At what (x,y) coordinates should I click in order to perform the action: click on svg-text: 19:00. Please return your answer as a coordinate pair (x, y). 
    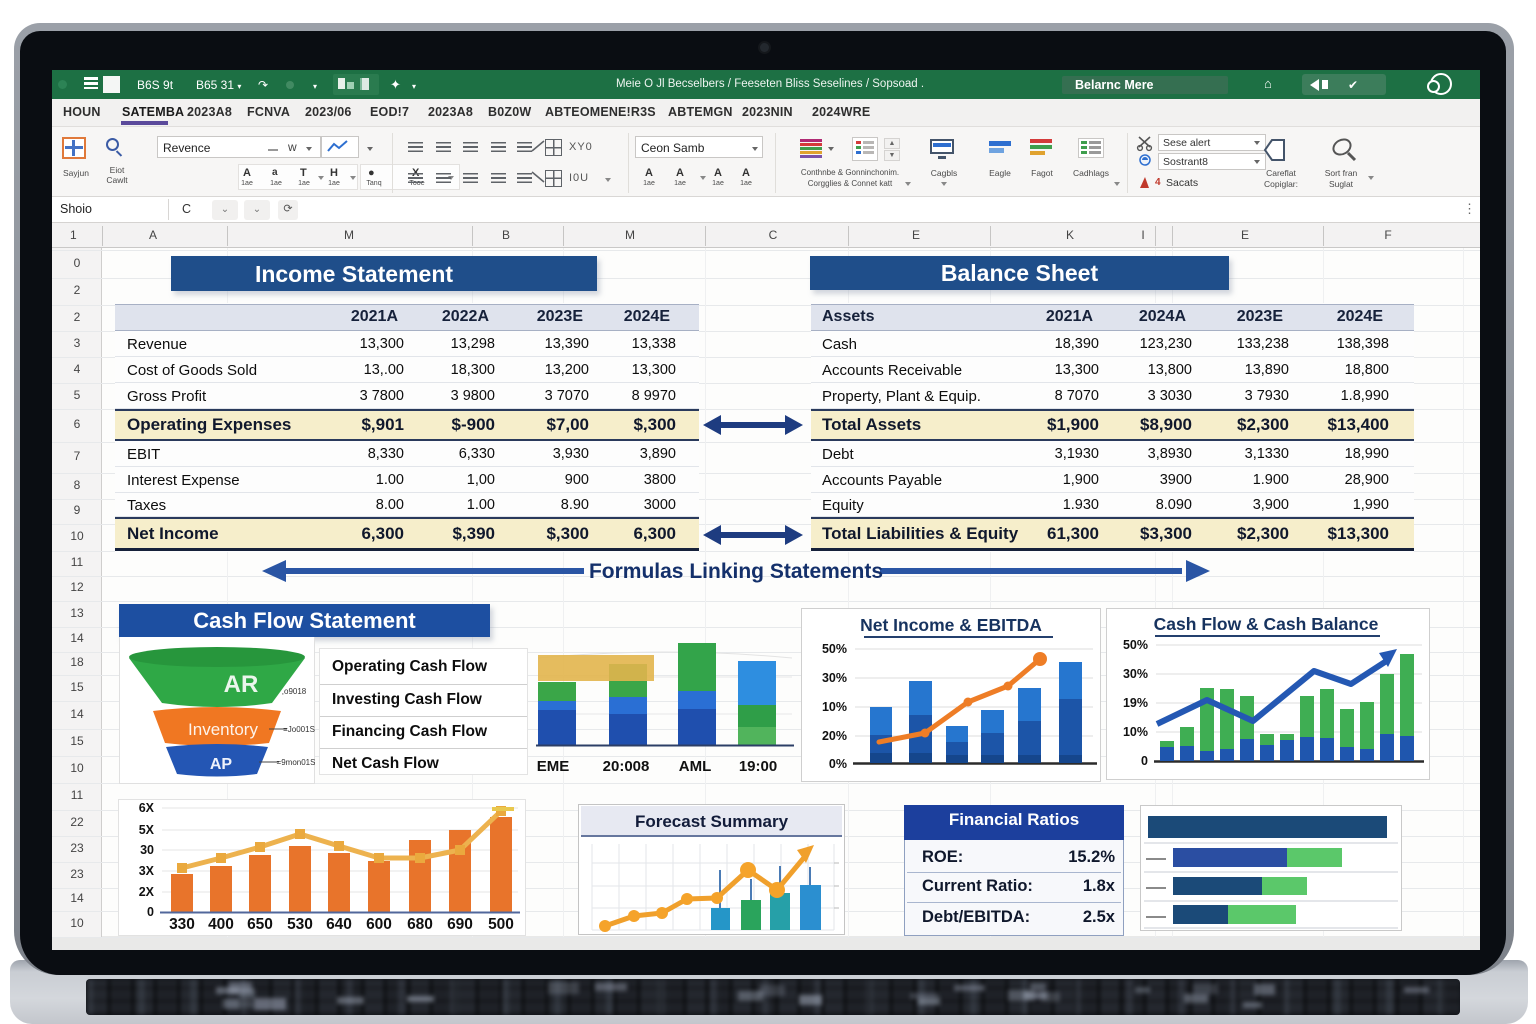
    Looking at the image, I should click on (758, 766).